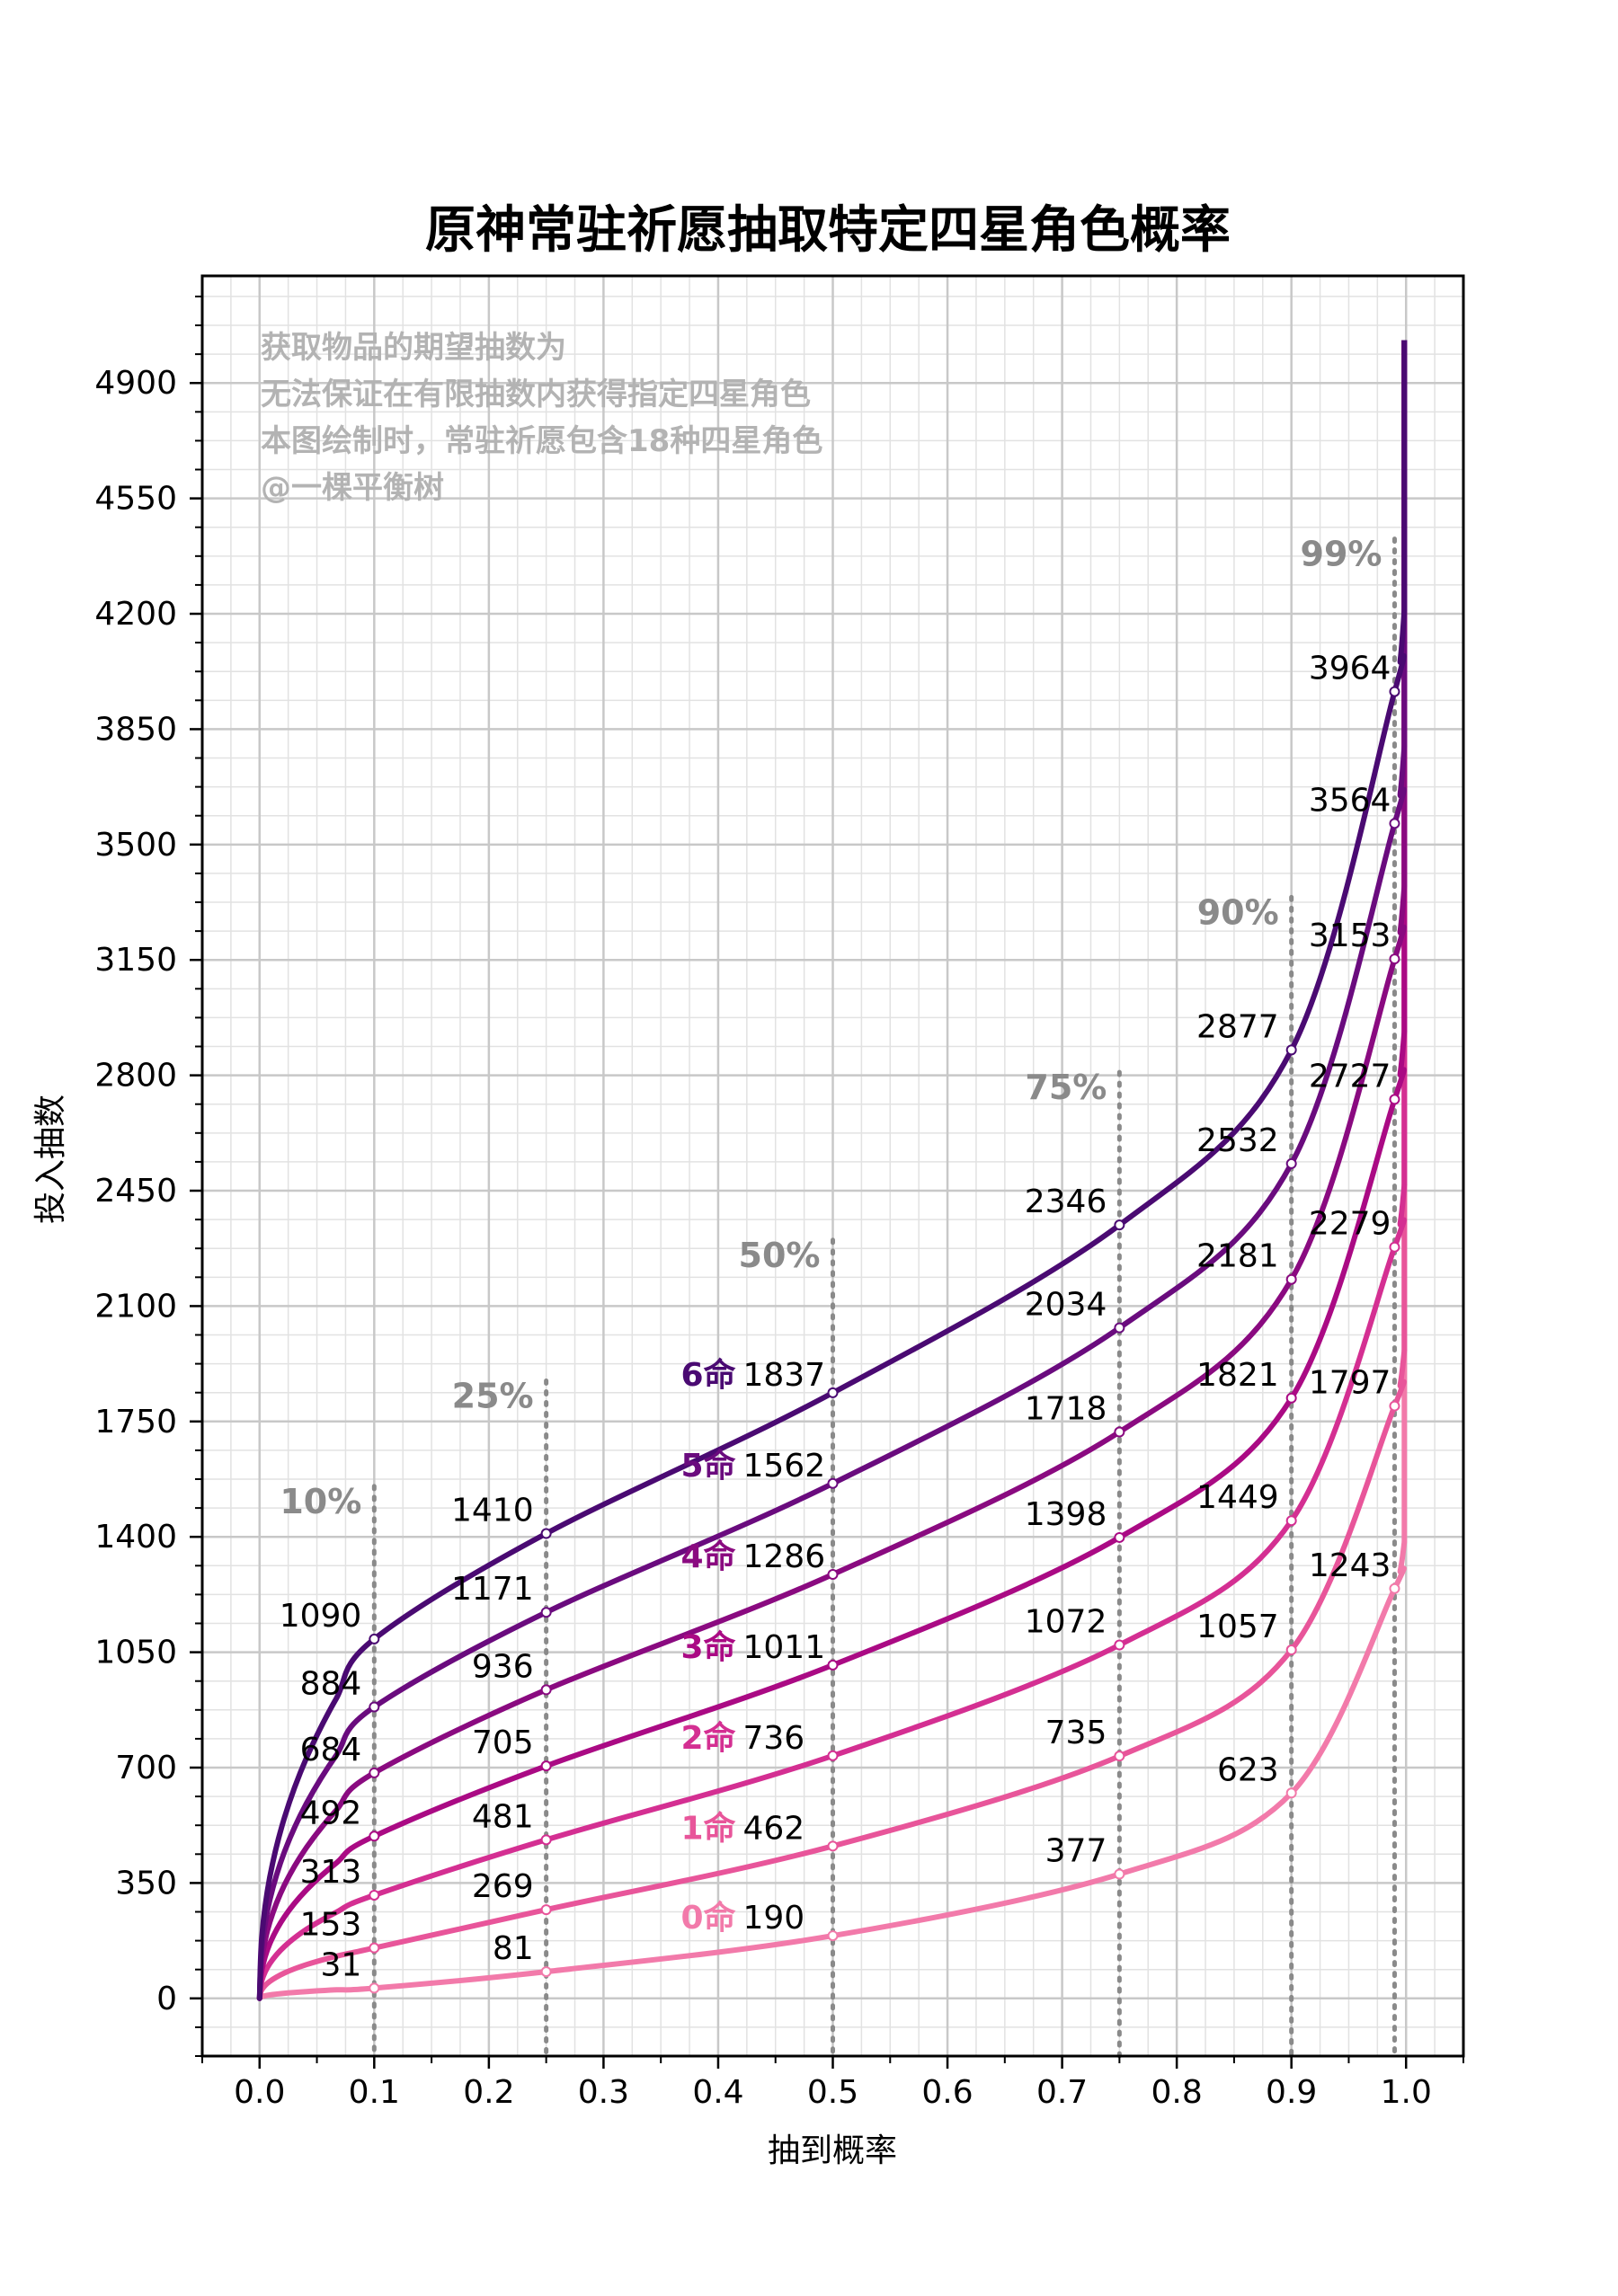 This screenshot has height=2296, width=1618. Describe the element at coordinates (784, 1647) in the screenshot. I see `data-label: 1011` at that location.